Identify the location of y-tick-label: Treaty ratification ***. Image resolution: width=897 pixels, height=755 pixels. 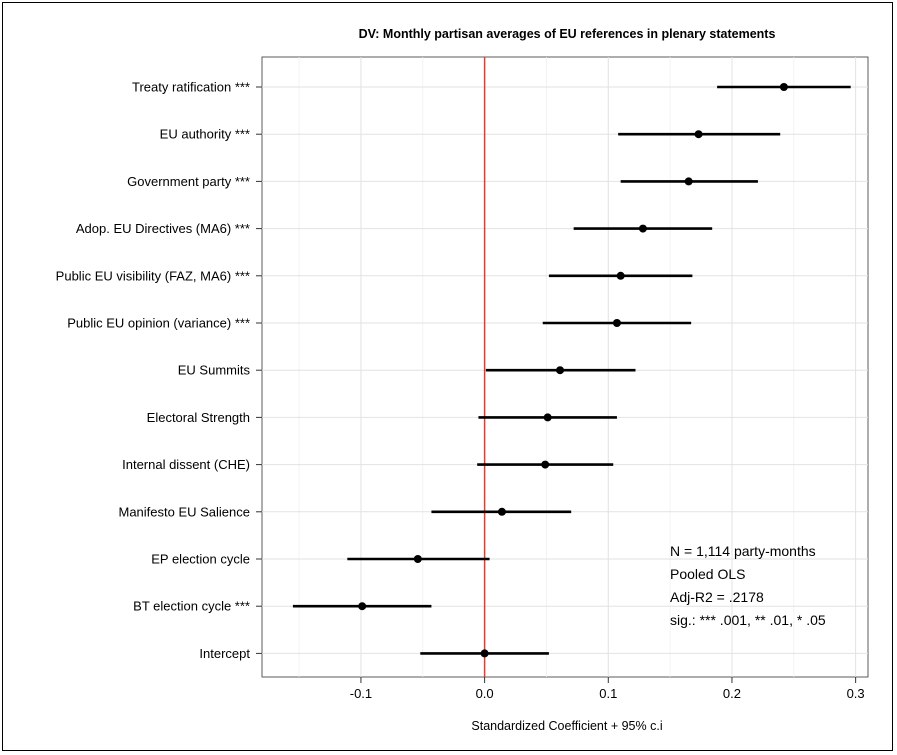
(191, 87).